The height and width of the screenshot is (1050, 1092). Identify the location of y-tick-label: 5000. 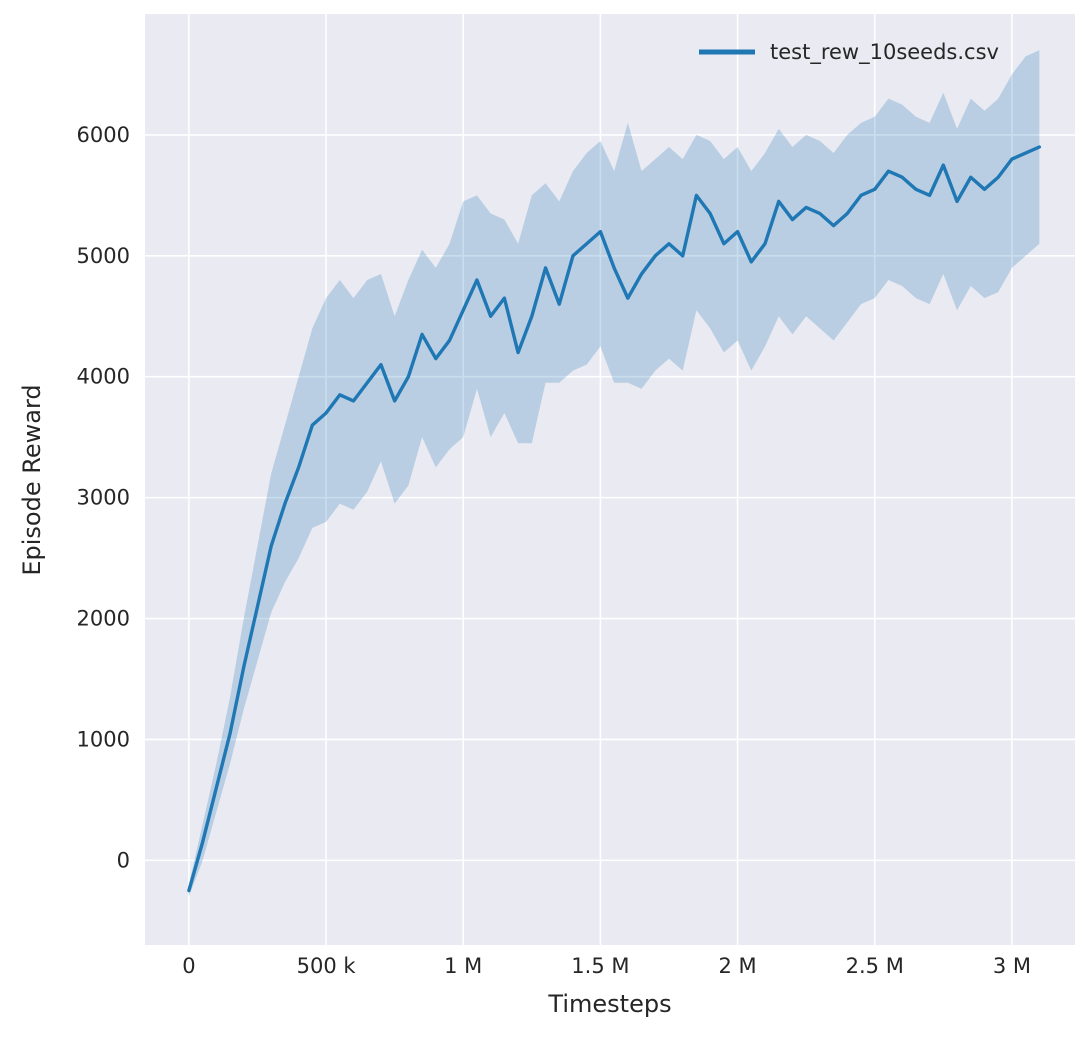
(103, 256).